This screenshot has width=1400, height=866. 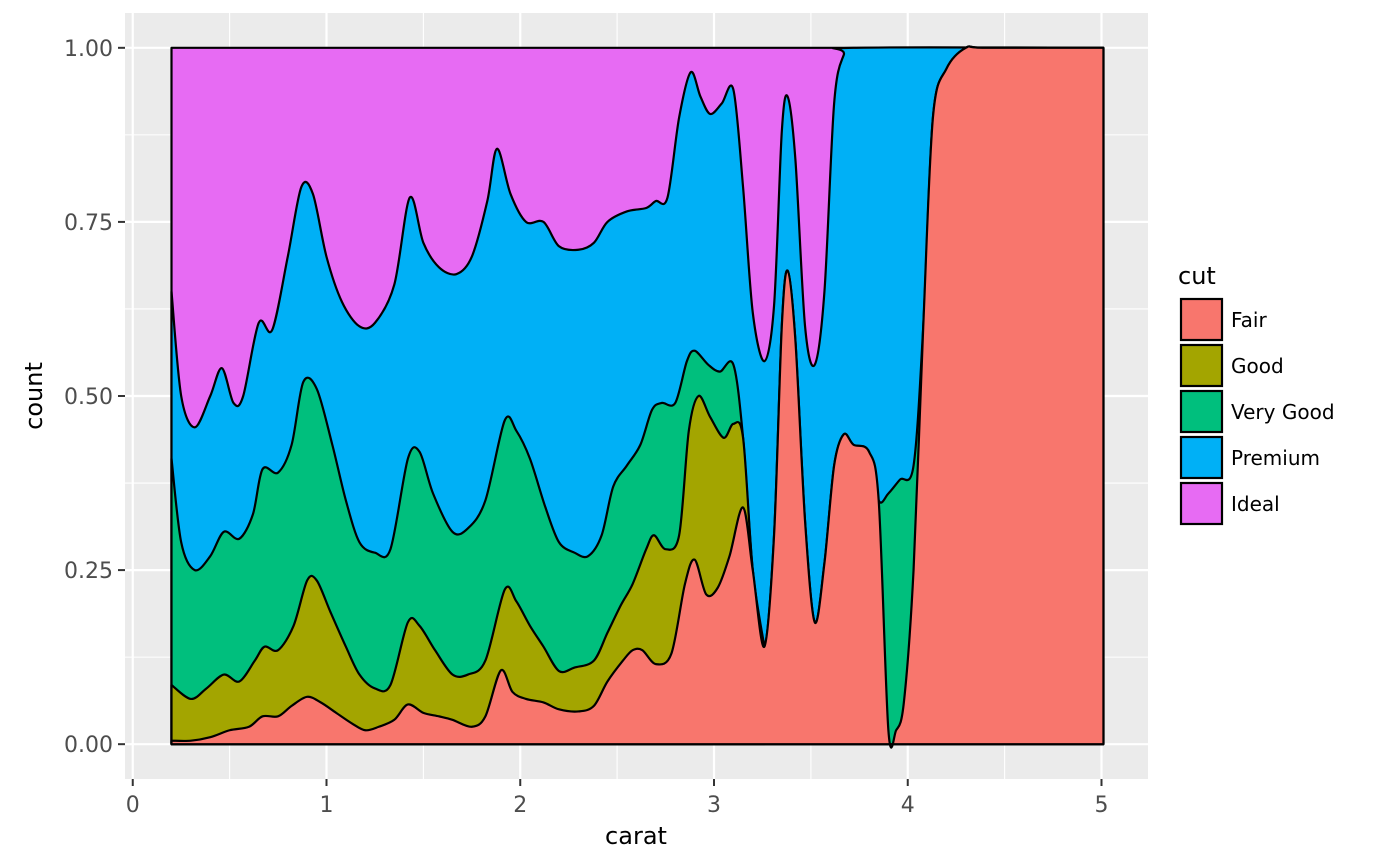 What do you see at coordinates (88, 397) in the screenshot?
I see `y-tick-label: 0.50` at bounding box center [88, 397].